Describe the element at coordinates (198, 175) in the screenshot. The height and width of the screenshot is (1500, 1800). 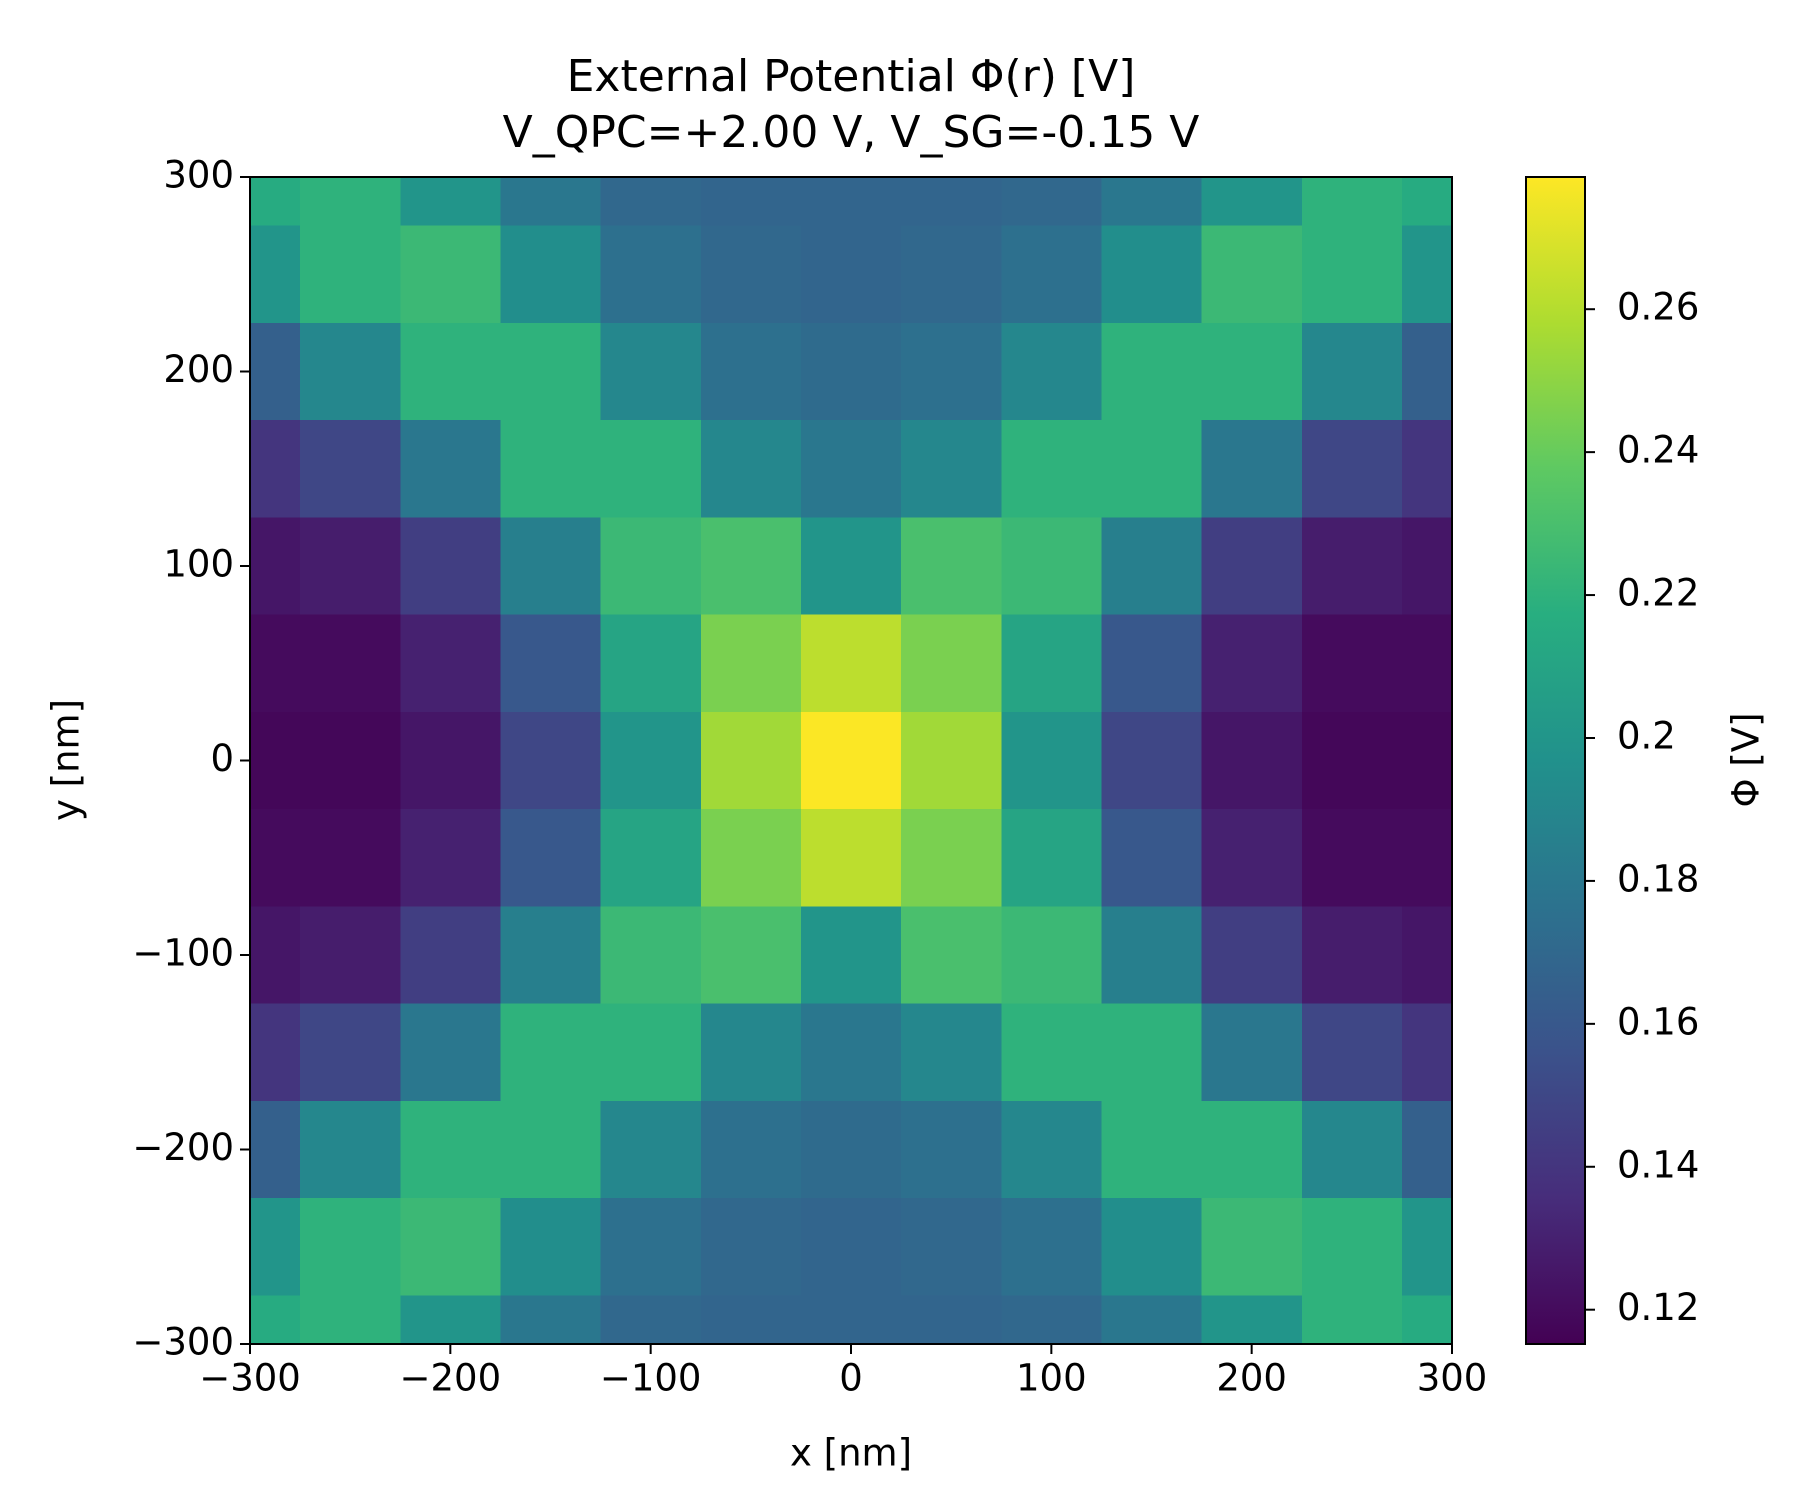
I see `y-tick-label: 300` at that location.